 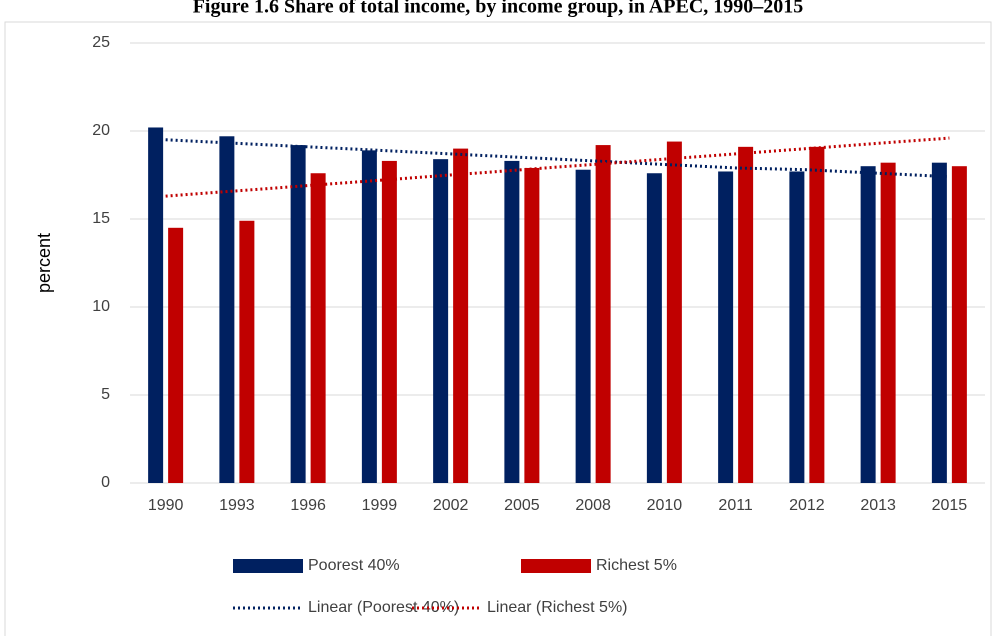 What do you see at coordinates (557, 607) in the screenshot?
I see `legend-label: Linear (Richest 5%)` at bounding box center [557, 607].